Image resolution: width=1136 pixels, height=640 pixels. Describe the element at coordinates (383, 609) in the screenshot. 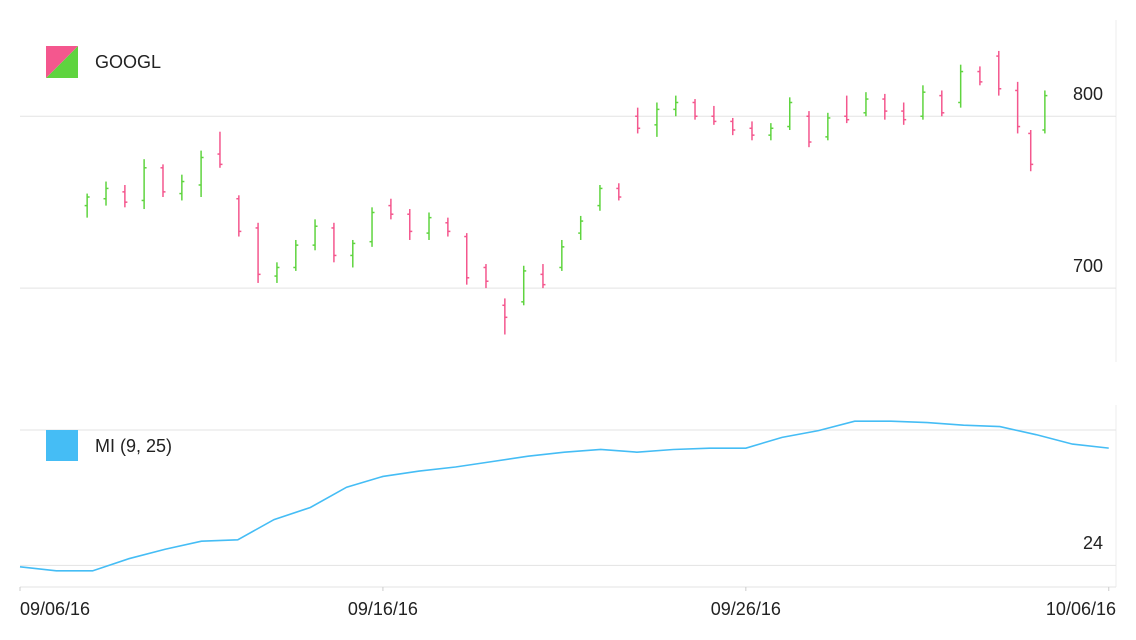

I see `x-tick-label: 09/16/16` at that location.